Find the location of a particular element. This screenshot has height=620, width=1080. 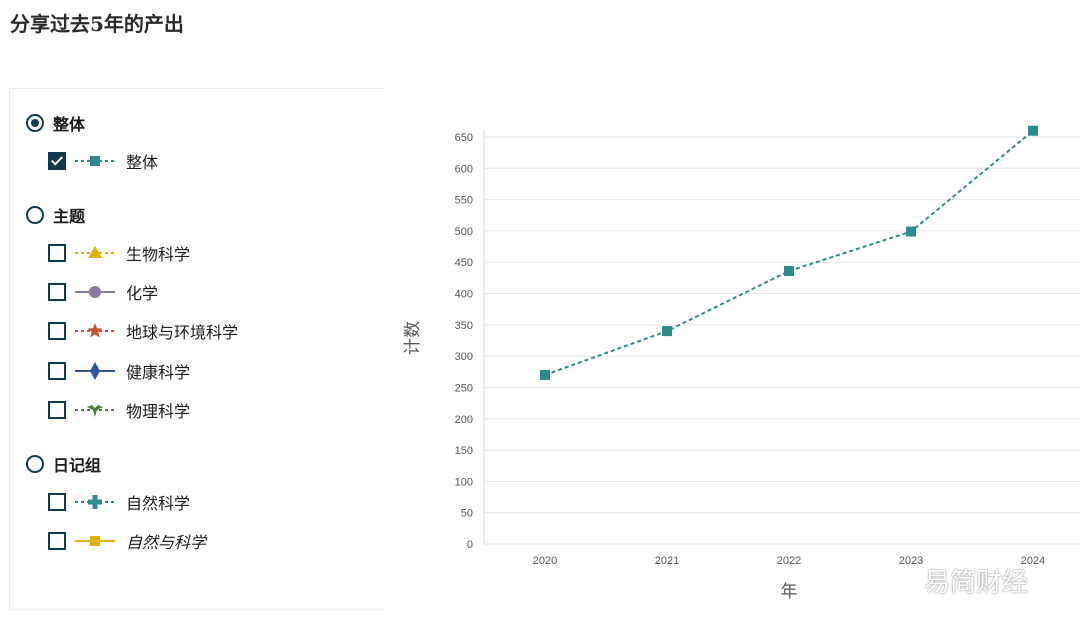

series-item: 化学 is located at coordinates (103, 292).